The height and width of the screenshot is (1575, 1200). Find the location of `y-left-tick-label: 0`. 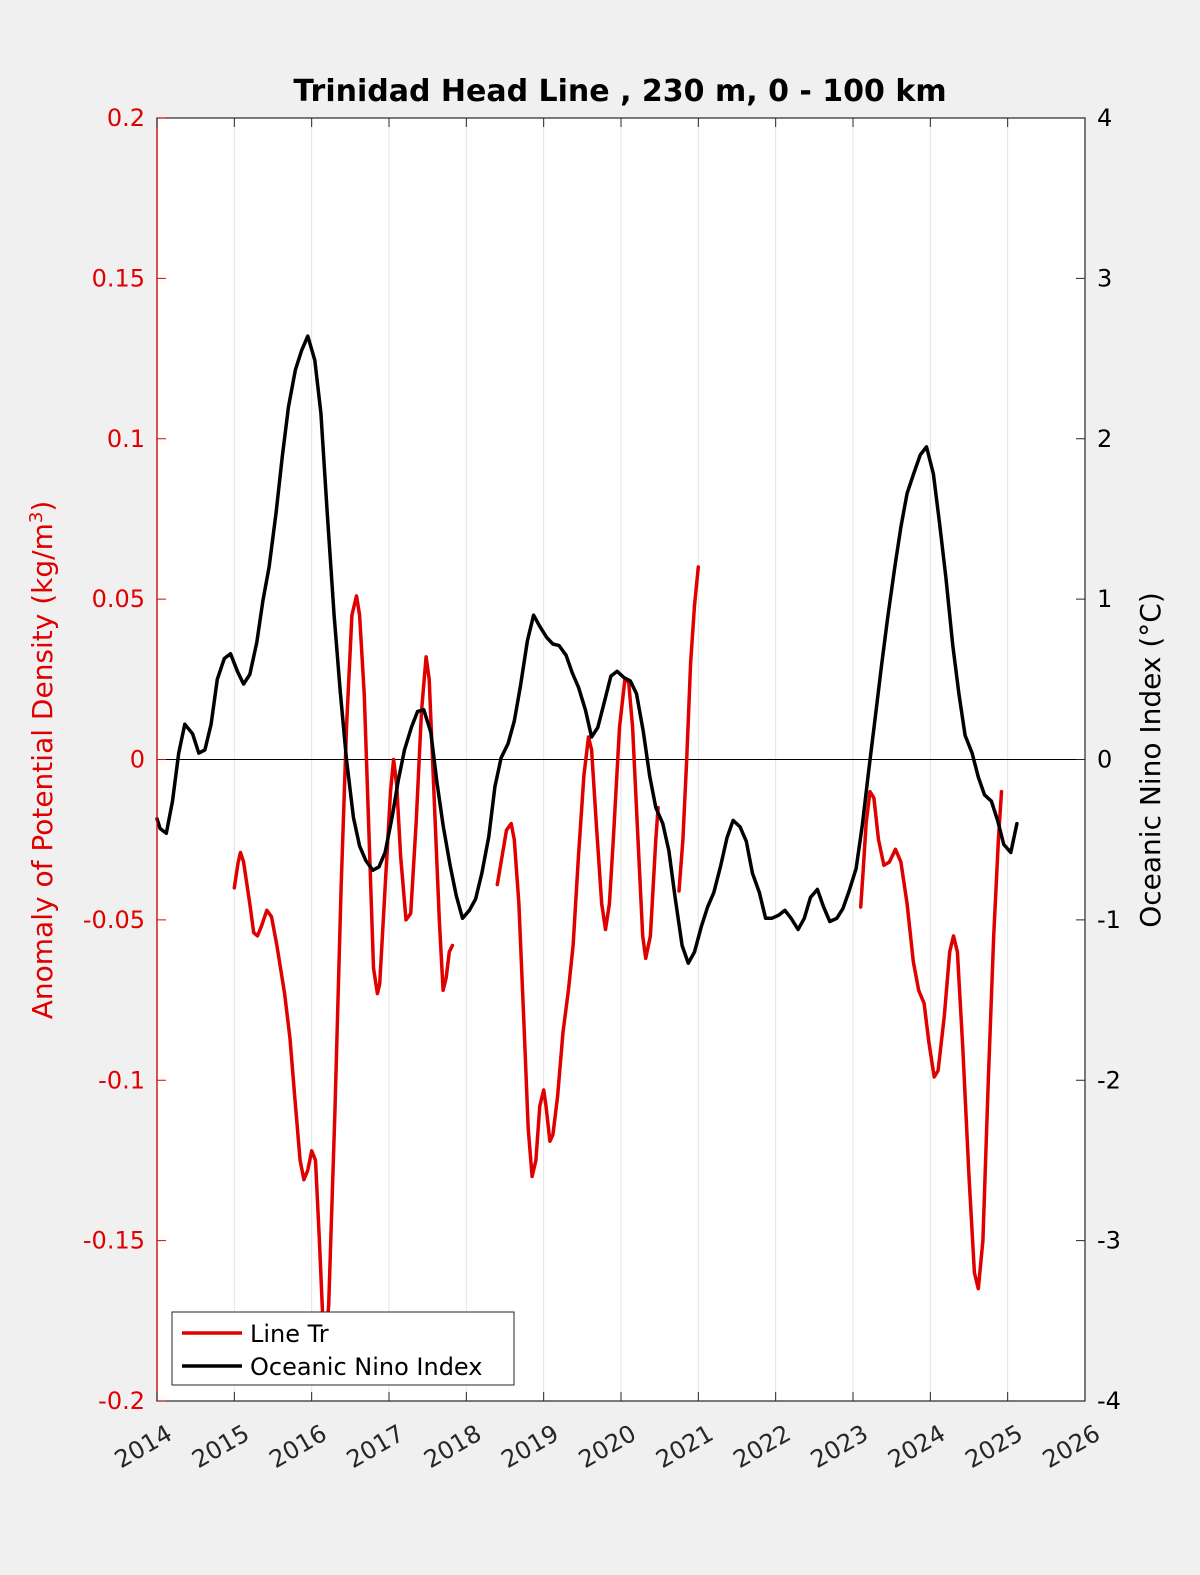

y-left-tick-label: 0 is located at coordinates (137, 760).